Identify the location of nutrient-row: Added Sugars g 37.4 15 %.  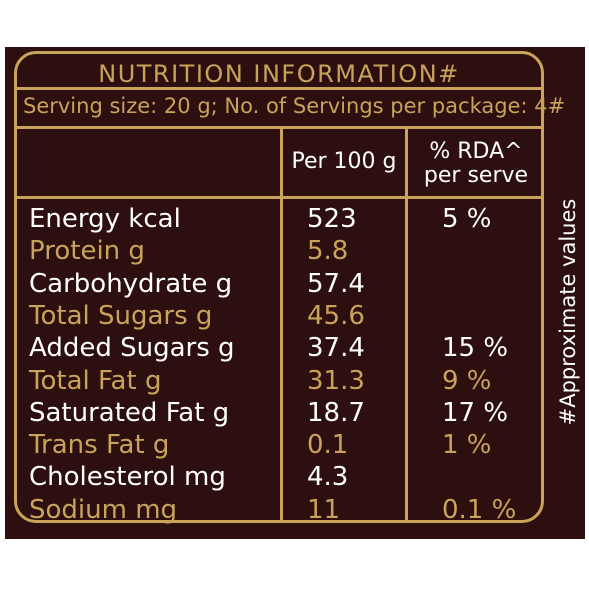
(279, 349).